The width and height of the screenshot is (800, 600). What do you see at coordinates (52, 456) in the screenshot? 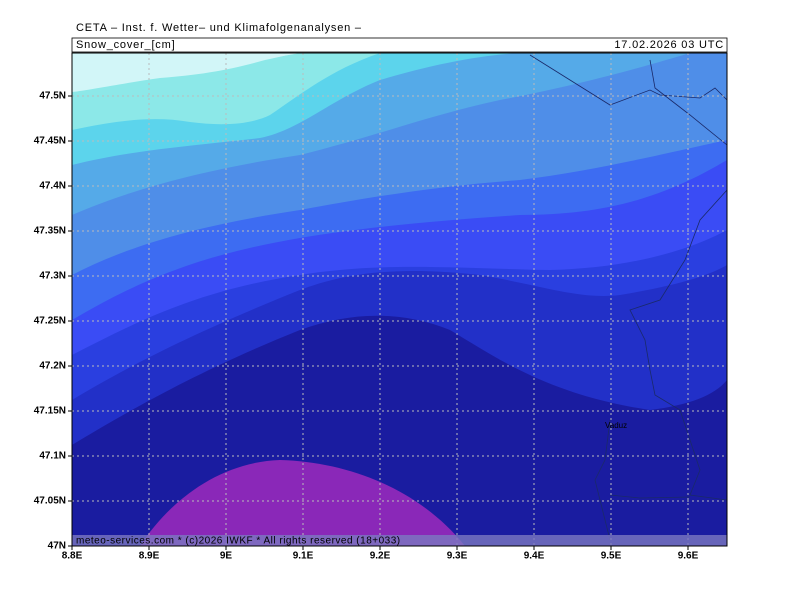
I see `y-tick-label: 47.1N` at bounding box center [52, 456].